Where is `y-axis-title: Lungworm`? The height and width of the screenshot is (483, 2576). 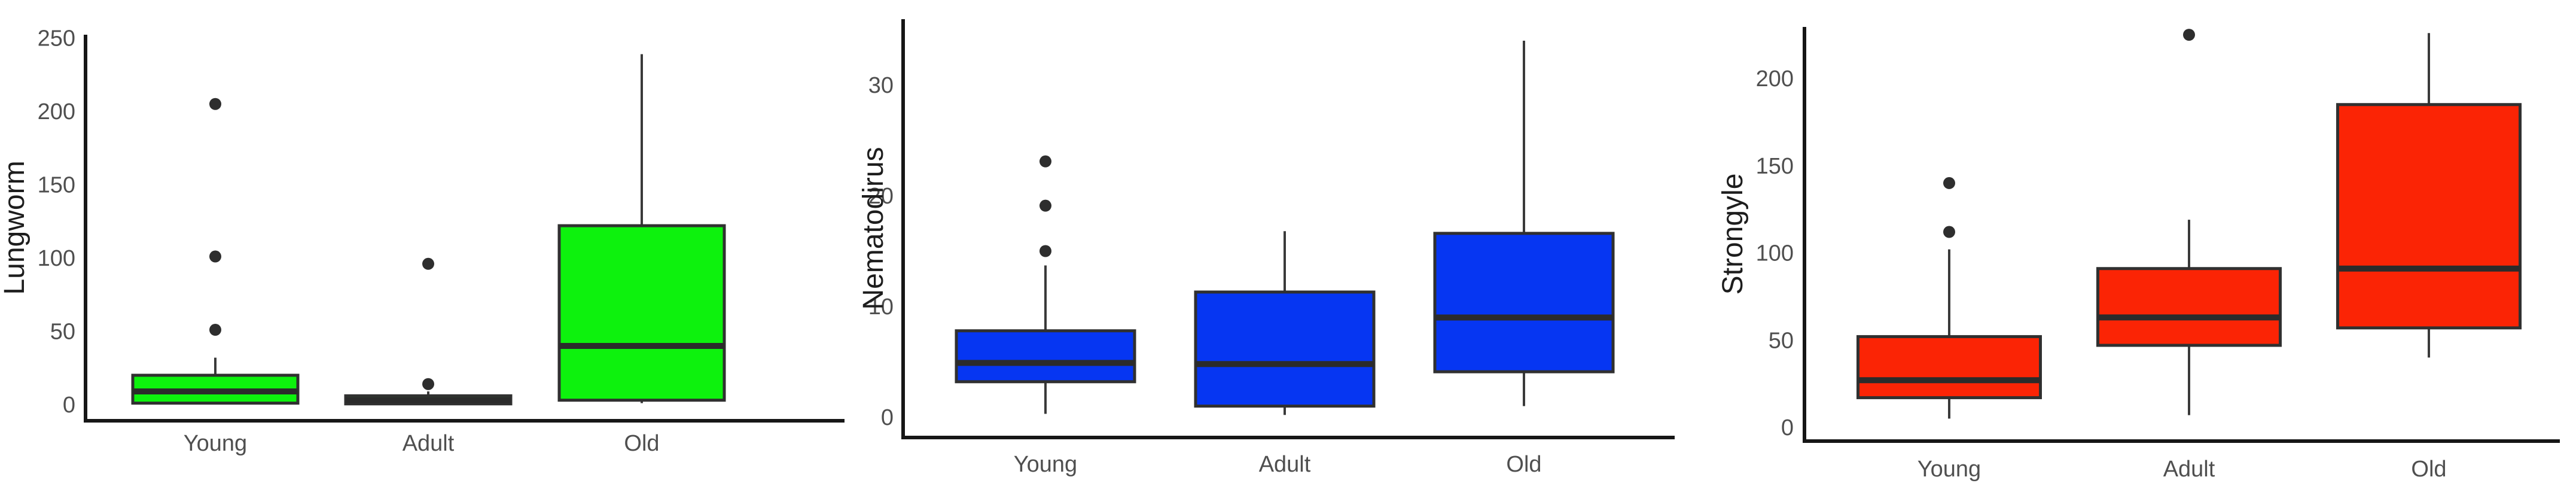 y-axis-title: Lungworm is located at coordinates (15, 227).